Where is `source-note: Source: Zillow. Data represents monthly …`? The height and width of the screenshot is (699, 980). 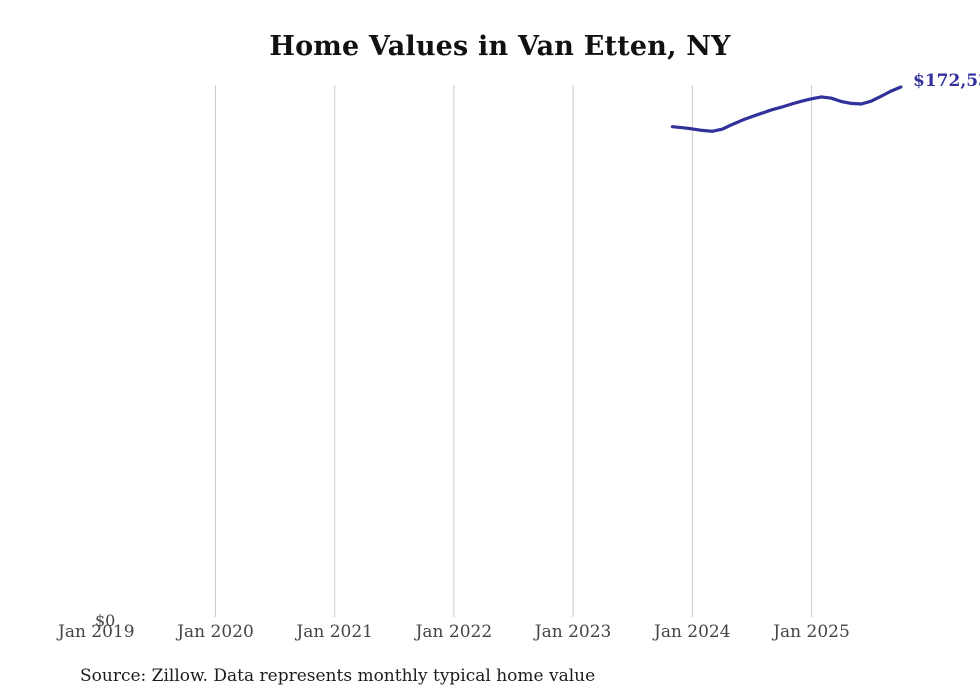 source-note: Source: Zillow. Data represents monthly … is located at coordinates (338, 676).